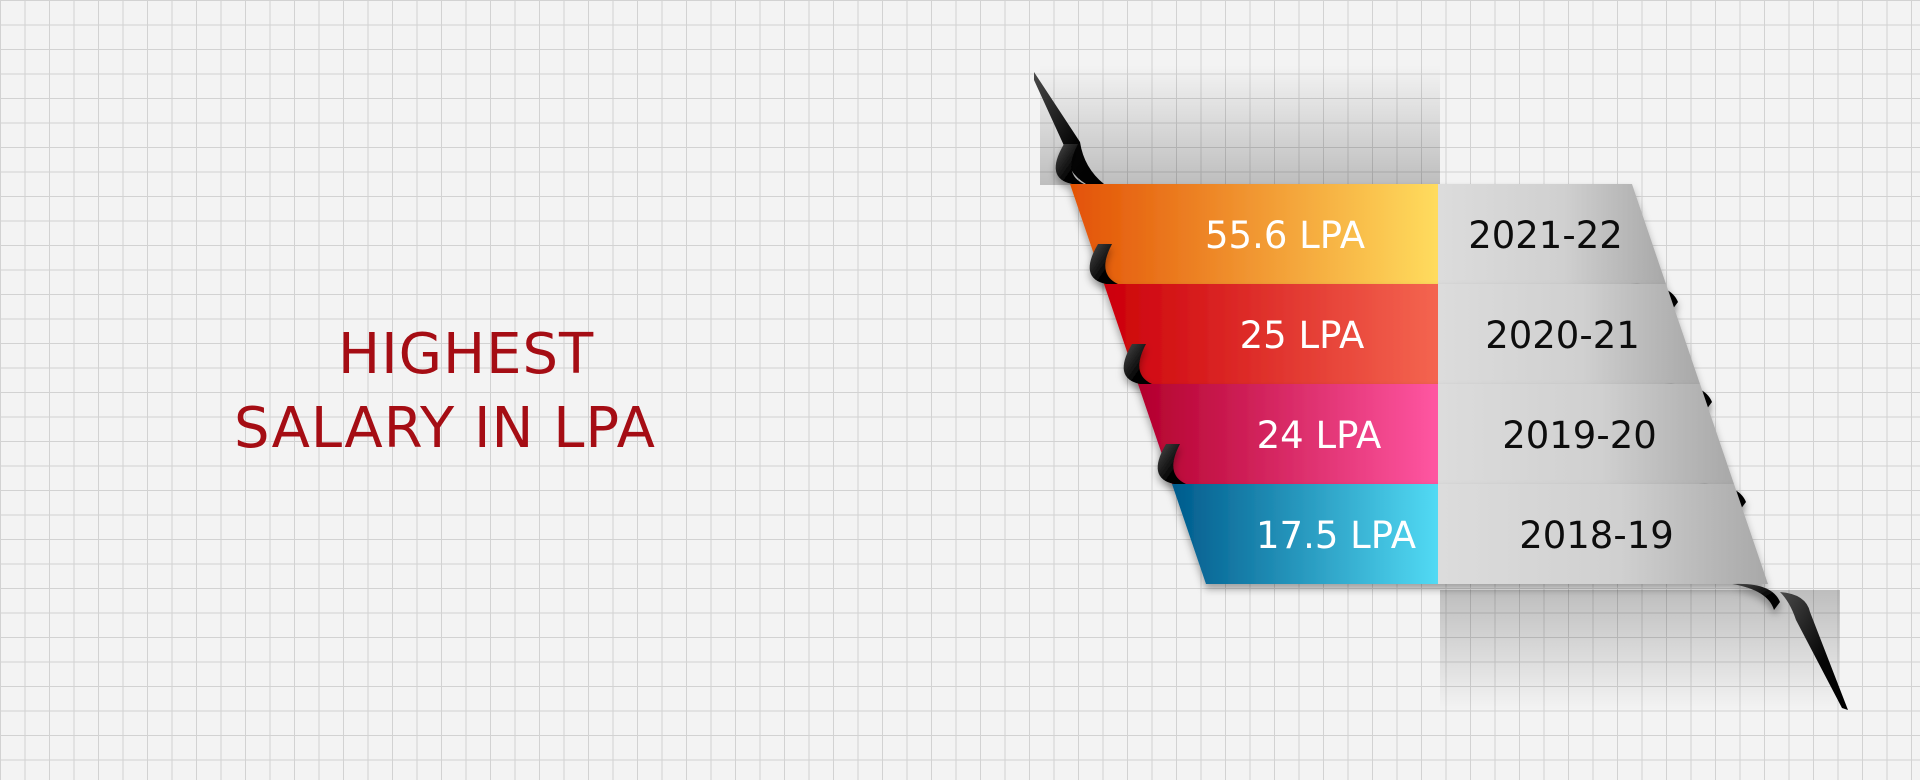 The height and width of the screenshot is (780, 1920). Describe the element at coordinates (1319, 435) in the screenshot. I see `value-label: 24 LPA` at that location.